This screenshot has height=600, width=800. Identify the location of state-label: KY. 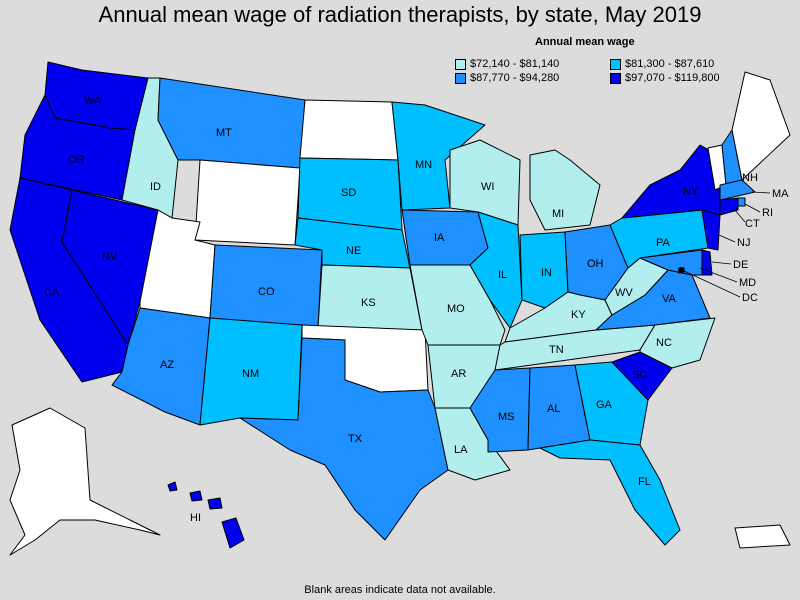
(578, 315).